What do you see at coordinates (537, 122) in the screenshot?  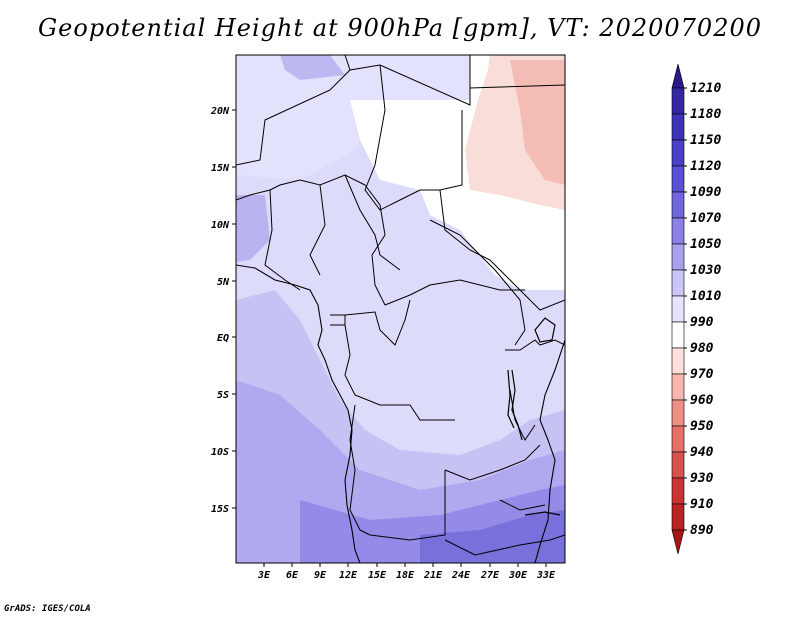 I see `region-pink-core` at bounding box center [537, 122].